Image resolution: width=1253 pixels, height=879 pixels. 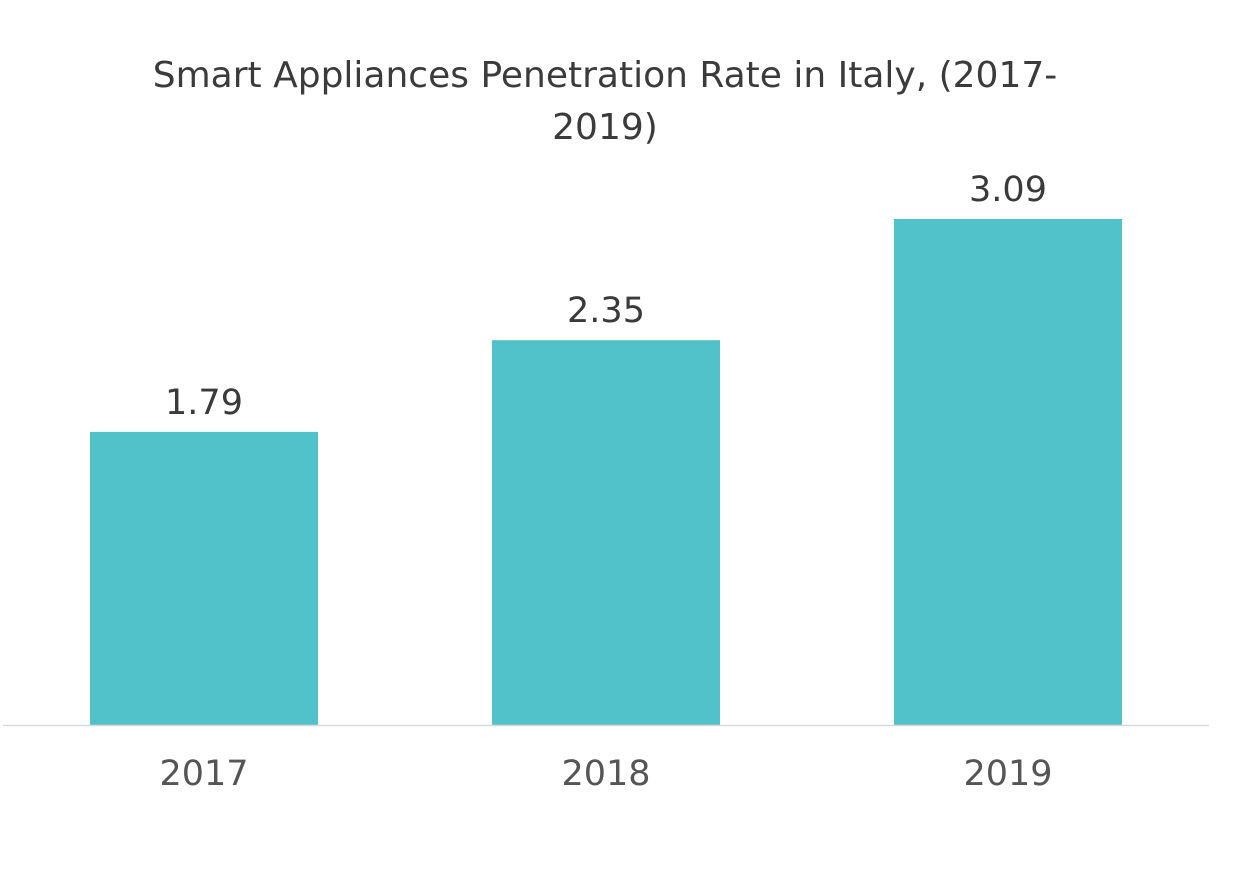 What do you see at coordinates (1007, 774) in the screenshot?
I see `x-tick-label-2019: 2019` at bounding box center [1007, 774].